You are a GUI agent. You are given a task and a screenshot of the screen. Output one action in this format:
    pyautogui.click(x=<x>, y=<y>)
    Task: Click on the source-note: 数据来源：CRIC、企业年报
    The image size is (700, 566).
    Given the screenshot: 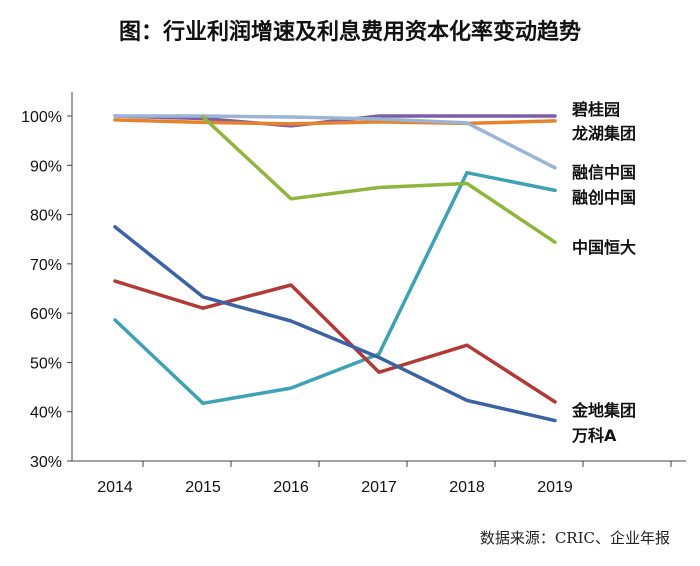 What is the action you would take?
    pyautogui.click(x=574, y=538)
    